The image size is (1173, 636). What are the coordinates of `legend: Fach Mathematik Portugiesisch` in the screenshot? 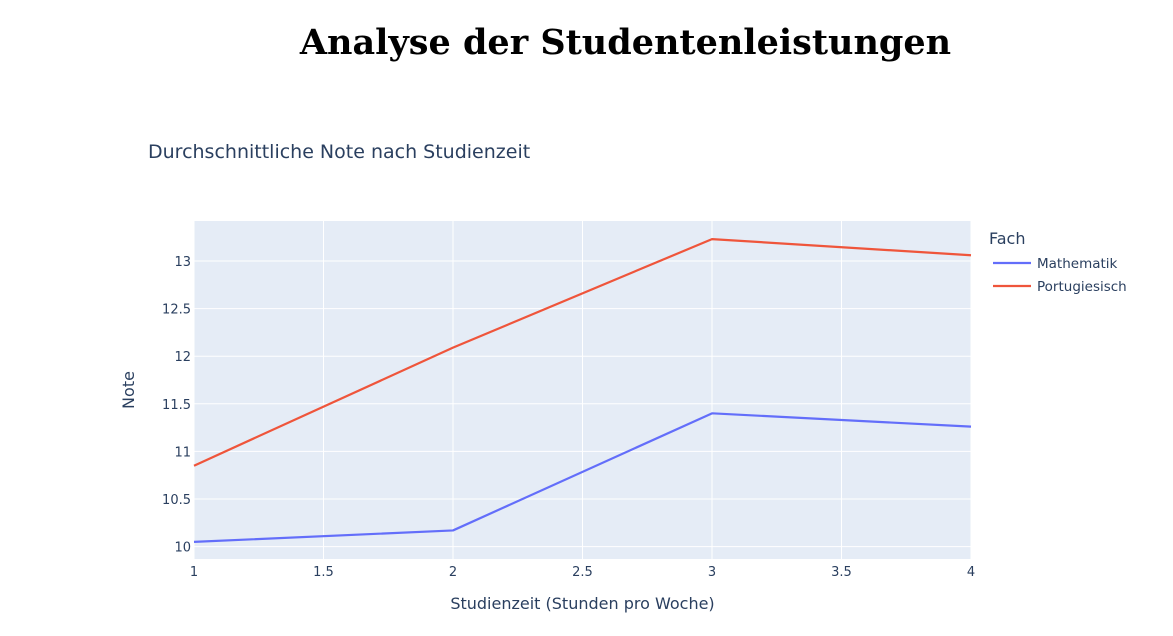 It's located at (1058, 262).